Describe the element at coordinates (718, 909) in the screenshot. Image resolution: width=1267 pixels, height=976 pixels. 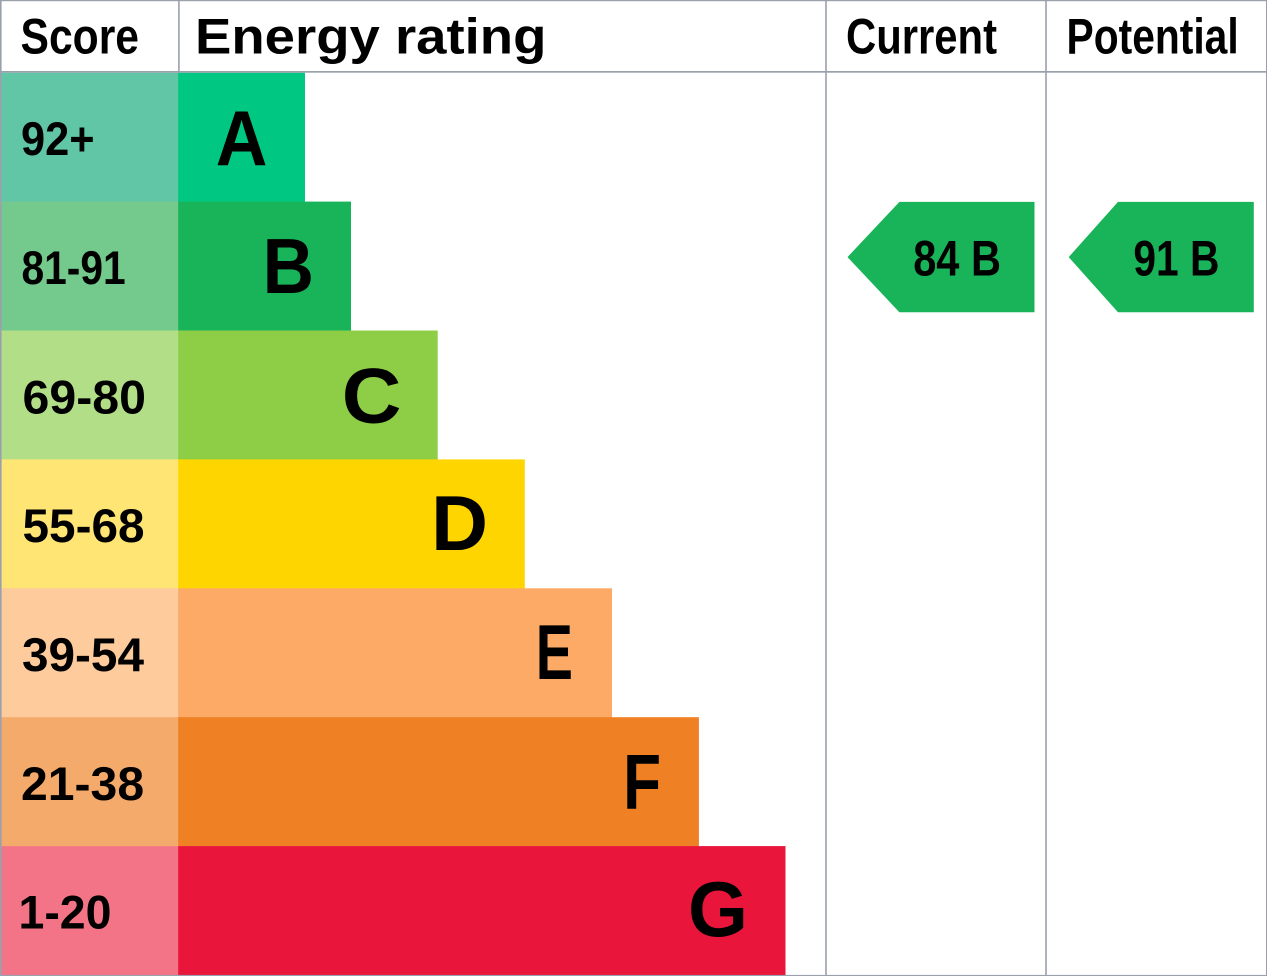
I see `svg-text: G` at that location.